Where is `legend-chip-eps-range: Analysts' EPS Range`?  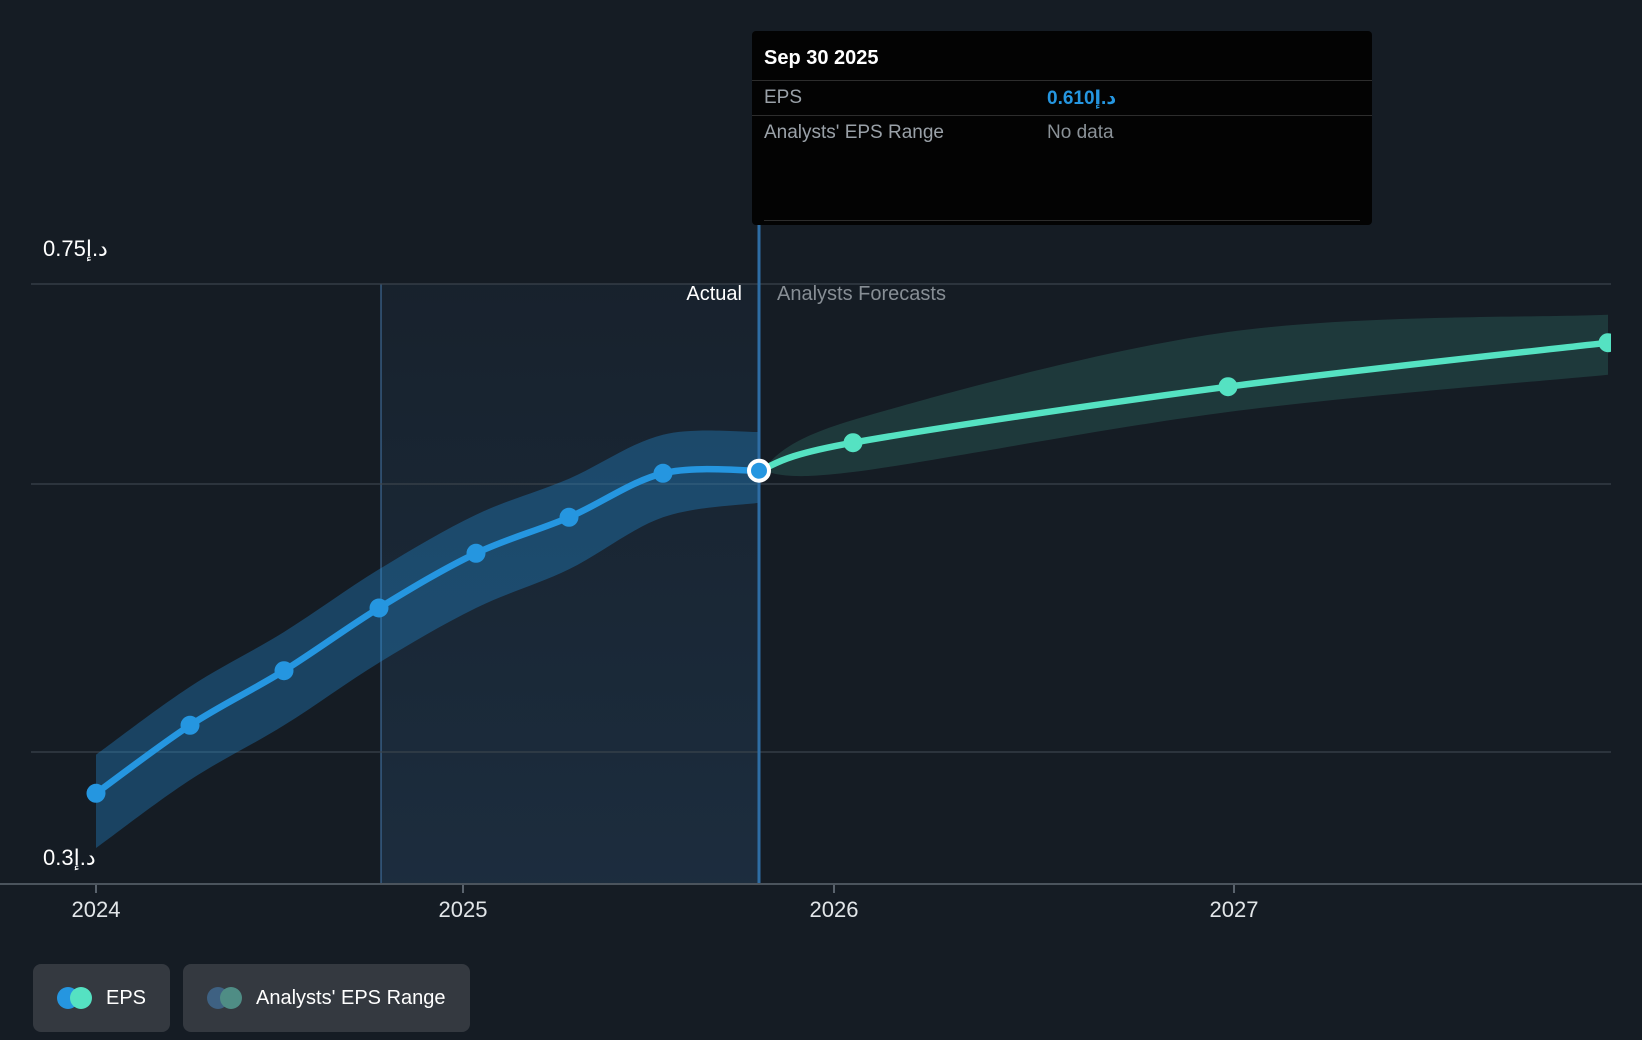 legend-chip-eps-range: Analysts' EPS Range is located at coordinates (326, 998).